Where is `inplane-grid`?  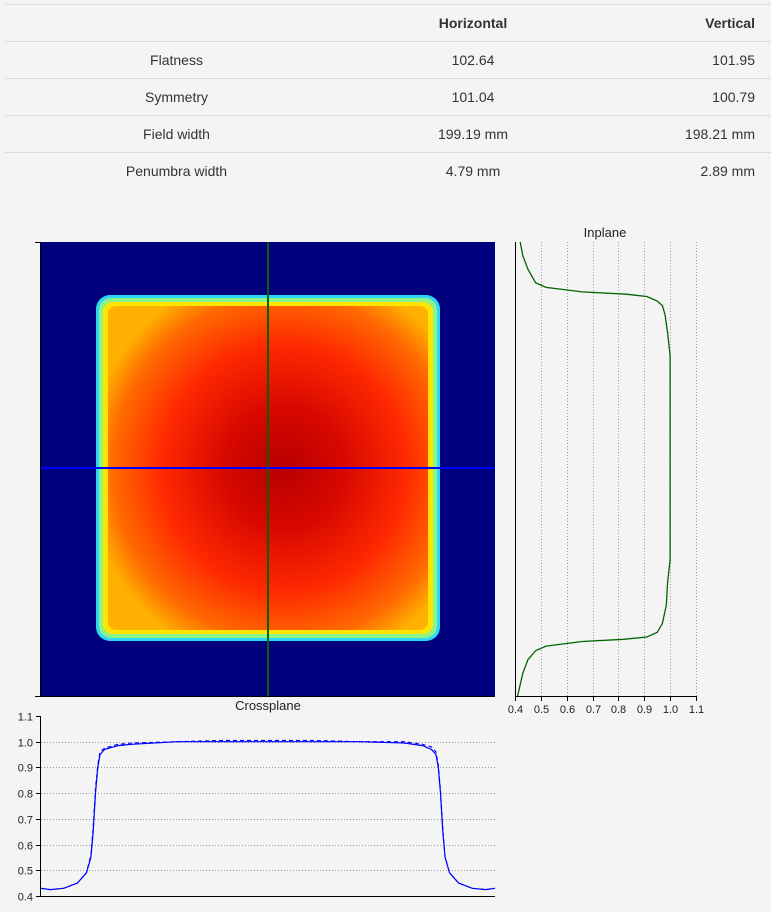
inplane-grid is located at coordinates (619, 469).